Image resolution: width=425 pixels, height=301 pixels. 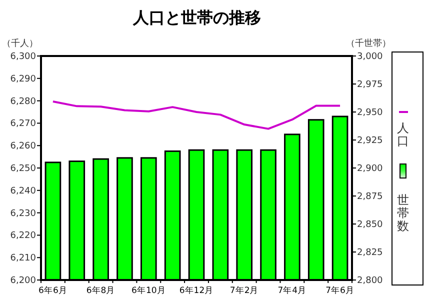 I want to click on y-axis-title: （千人）, so click(x=20, y=43).